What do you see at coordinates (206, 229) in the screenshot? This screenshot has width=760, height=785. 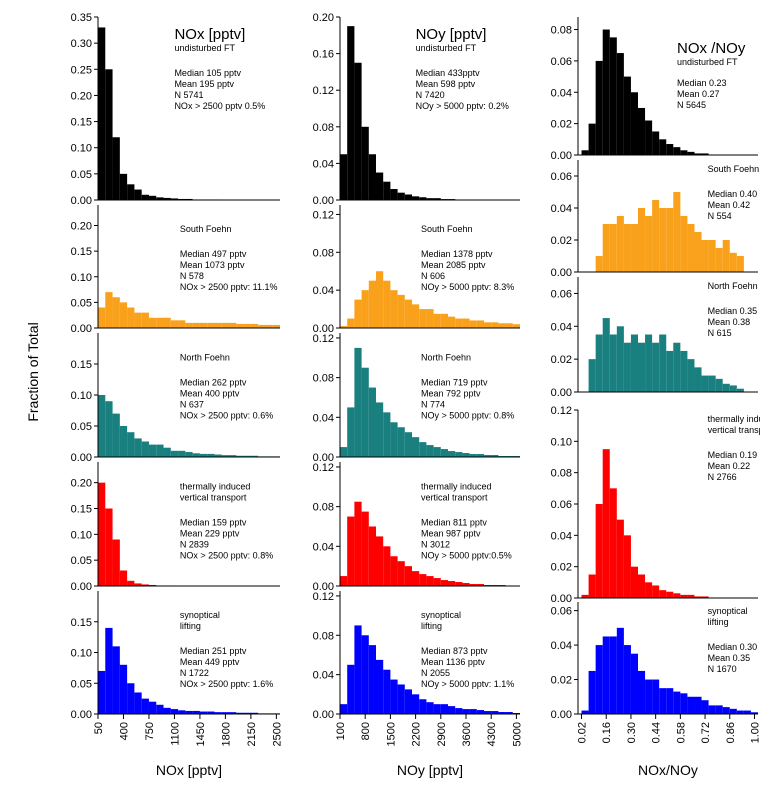 I see `annotation: South Foehn` at bounding box center [206, 229].